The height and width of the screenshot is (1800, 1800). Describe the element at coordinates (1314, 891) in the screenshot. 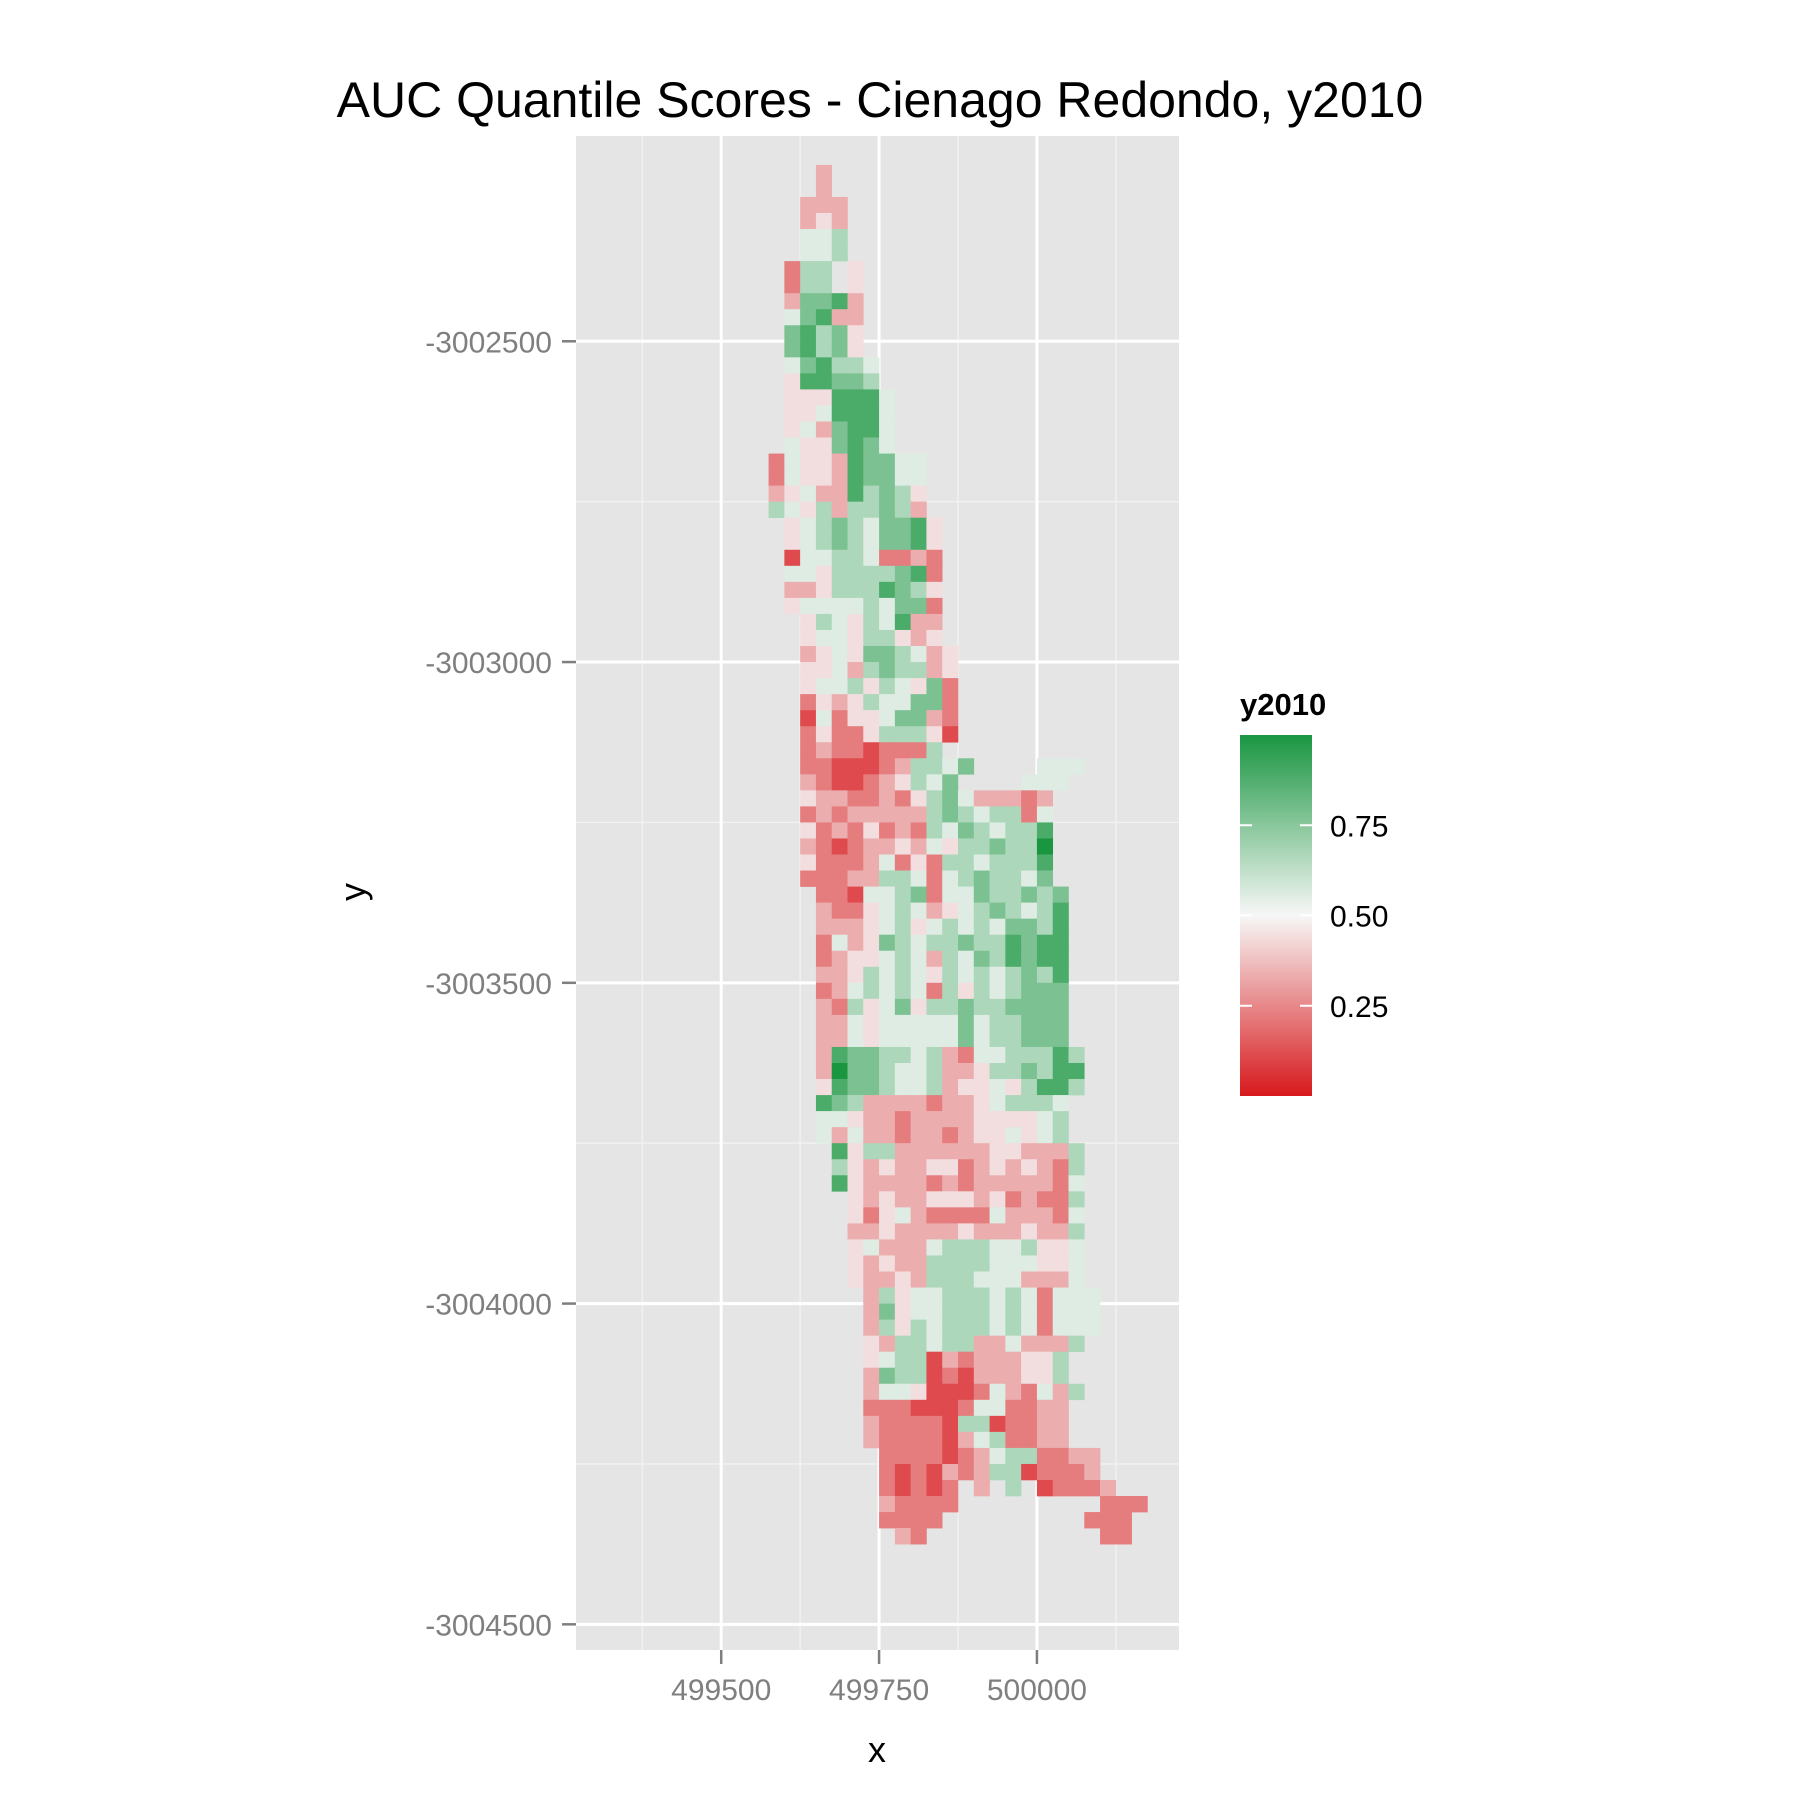

I see `color-legend: y2010 0.25 0.50 0.75` at that location.